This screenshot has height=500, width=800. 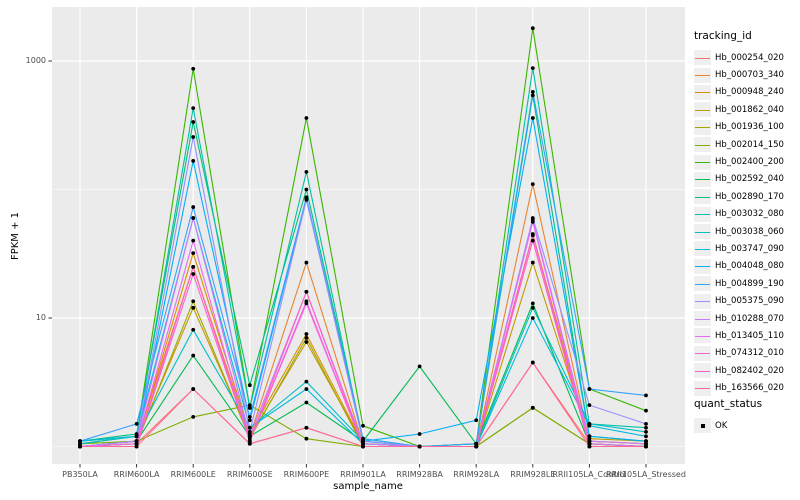 What do you see at coordinates (747, 318) in the screenshot?
I see `legend-entry-Hb_010288_070: Hb_010288_070` at bounding box center [747, 318].